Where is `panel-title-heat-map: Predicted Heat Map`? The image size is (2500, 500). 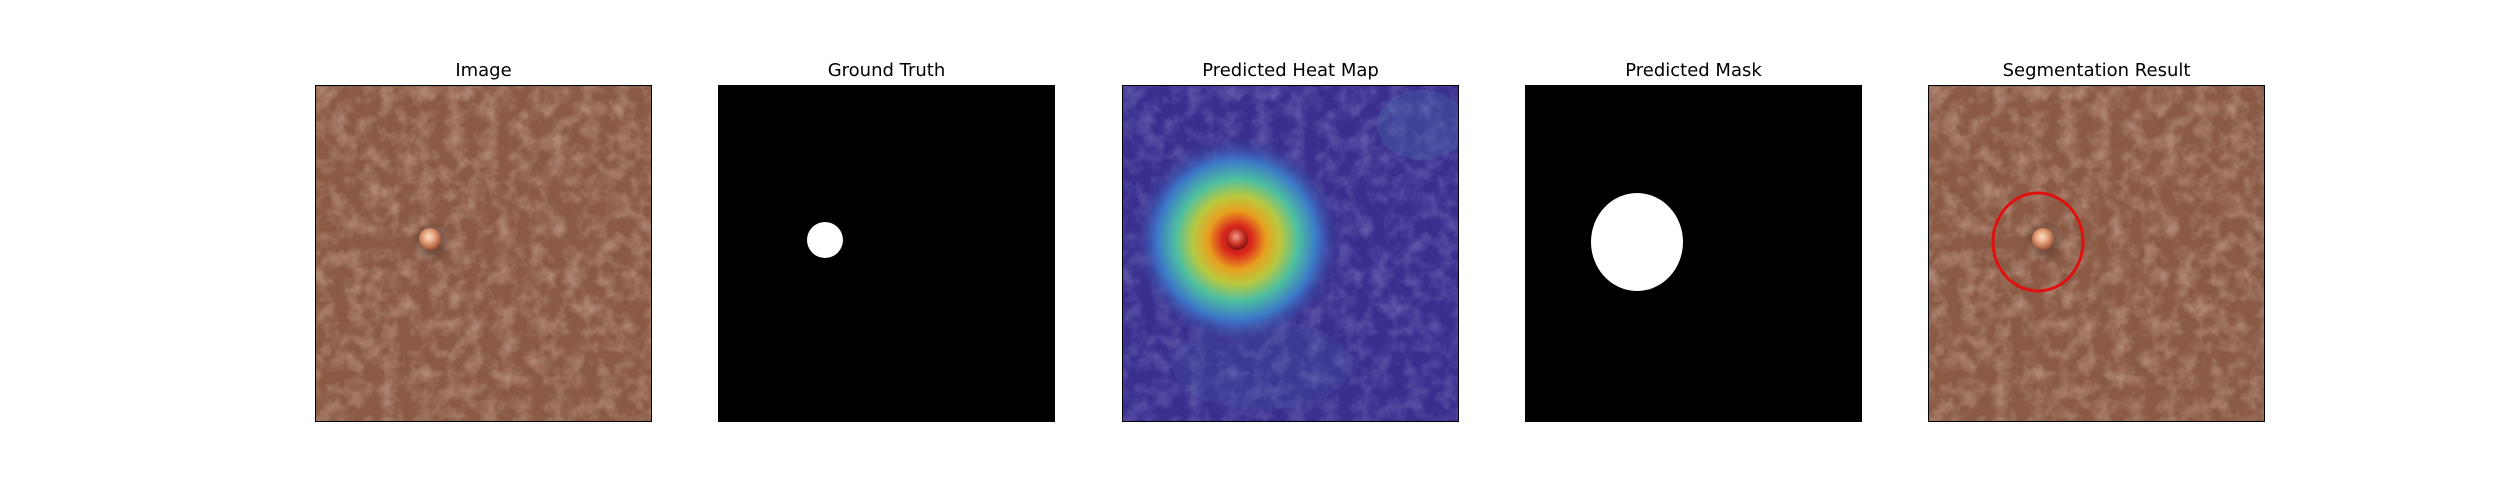
panel-title-heat-map: Predicted Heat Map is located at coordinates (1290, 70).